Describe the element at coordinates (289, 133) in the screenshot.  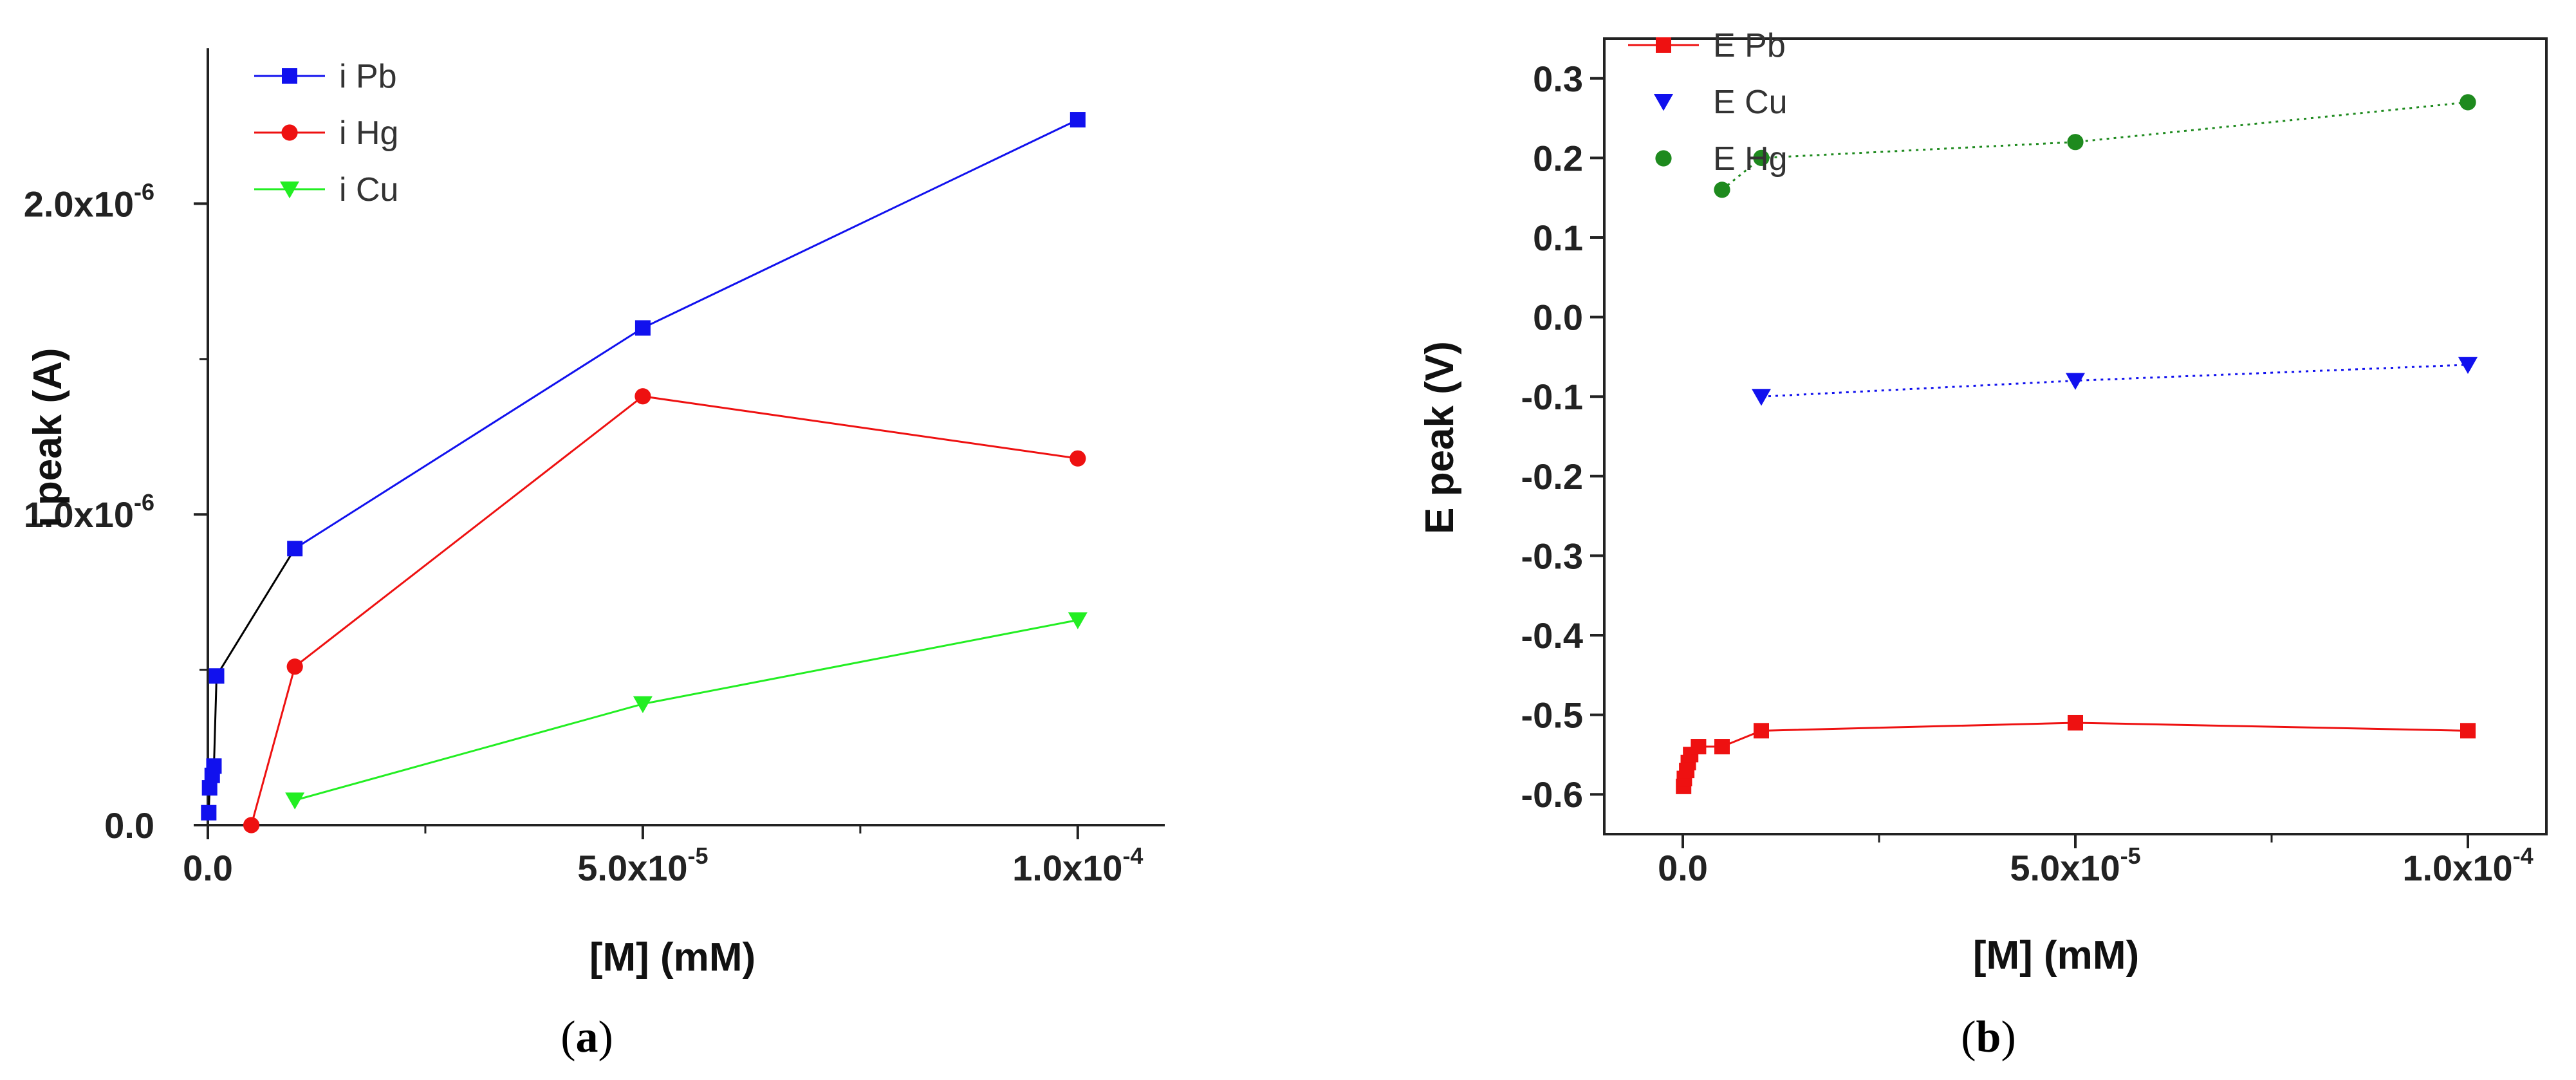
I see `legend-marker-i-hg` at that location.